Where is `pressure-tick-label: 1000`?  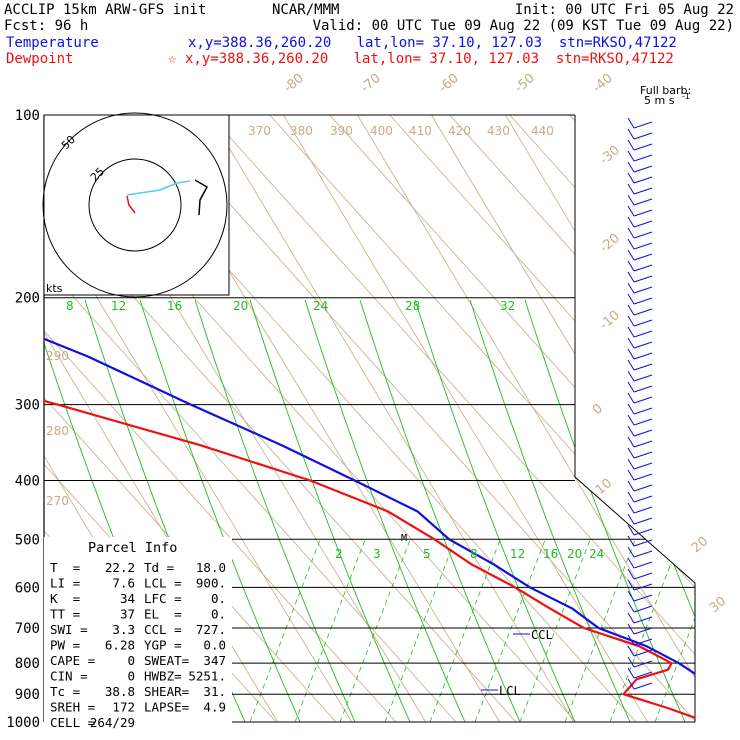
pressure-tick-label: 1000 is located at coordinates (23, 723).